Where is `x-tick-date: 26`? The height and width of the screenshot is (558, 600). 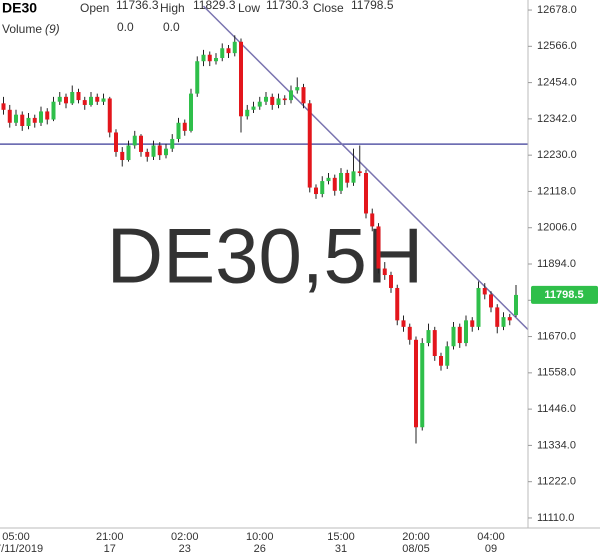
x-tick-date: 26 is located at coordinates (260, 549).